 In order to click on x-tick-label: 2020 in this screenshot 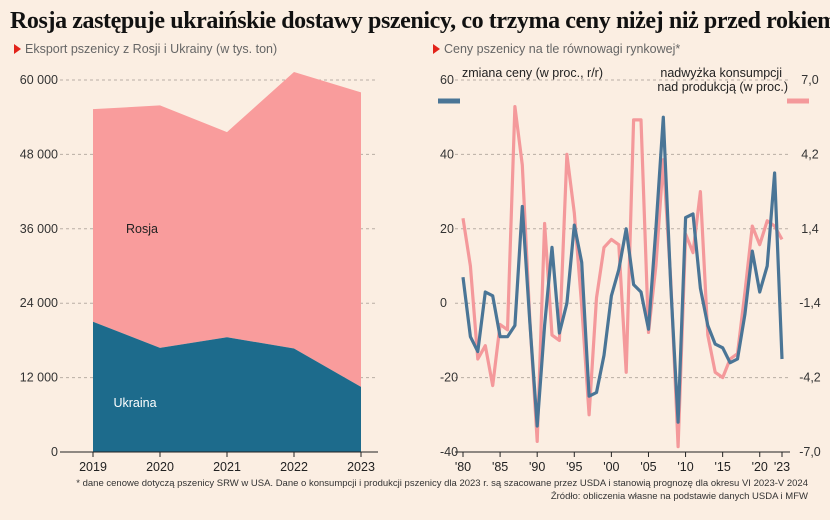, I will do `click(160, 467)`.